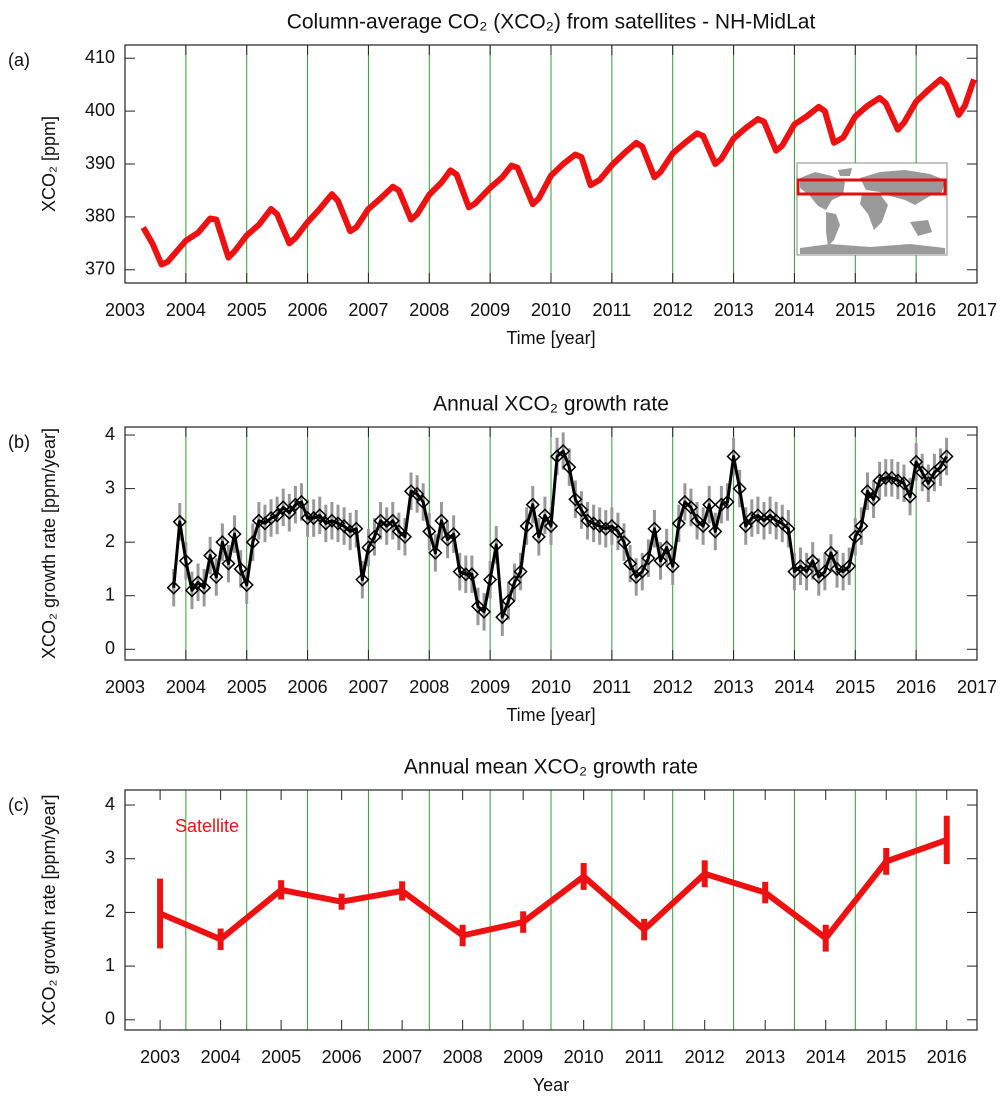 The height and width of the screenshot is (1107, 1003). Describe the element at coordinates (221, 1057) in the screenshot. I see `x-tick-label: 2004` at that location.